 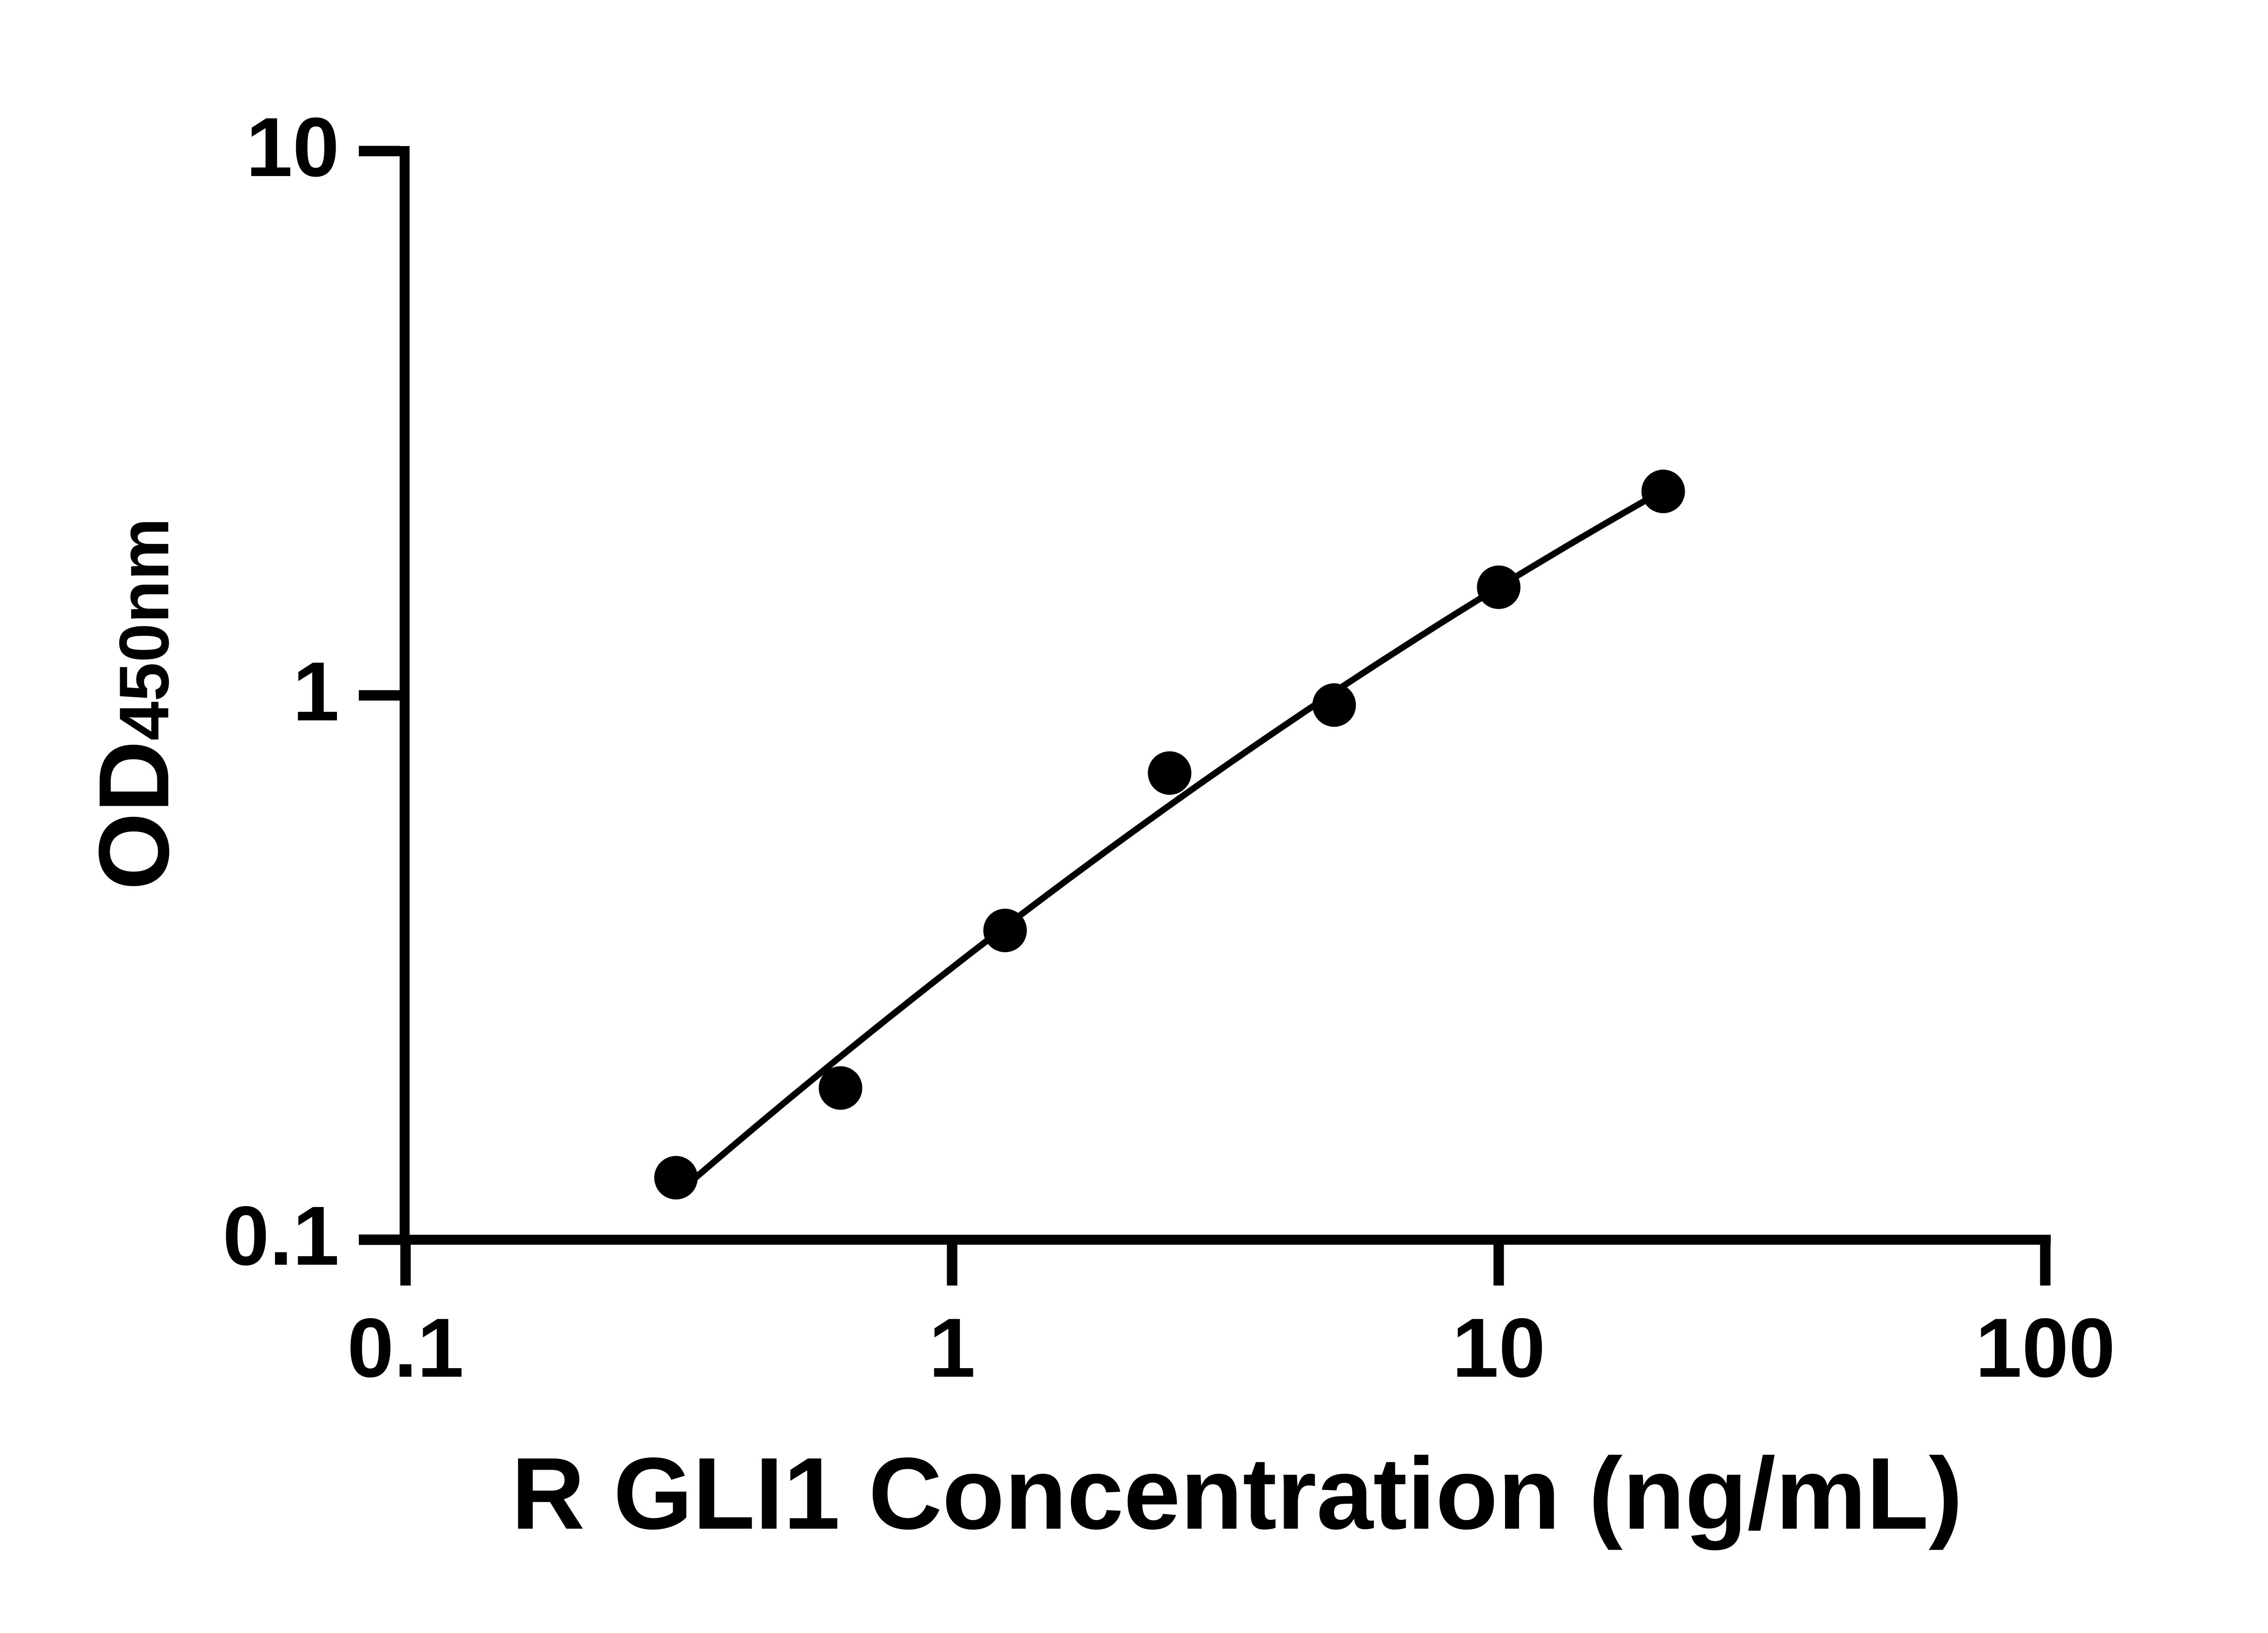 What do you see at coordinates (952, 1348) in the screenshot?
I see `x-tick-label: 1` at bounding box center [952, 1348].